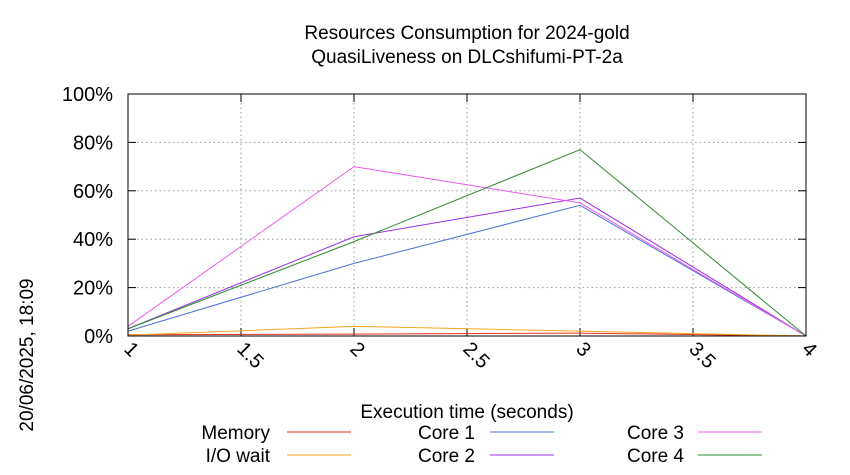 The height and width of the screenshot is (475, 850). What do you see at coordinates (98, 337) in the screenshot?
I see `y-tick-label: 0%` at bounding box center [98, 337].